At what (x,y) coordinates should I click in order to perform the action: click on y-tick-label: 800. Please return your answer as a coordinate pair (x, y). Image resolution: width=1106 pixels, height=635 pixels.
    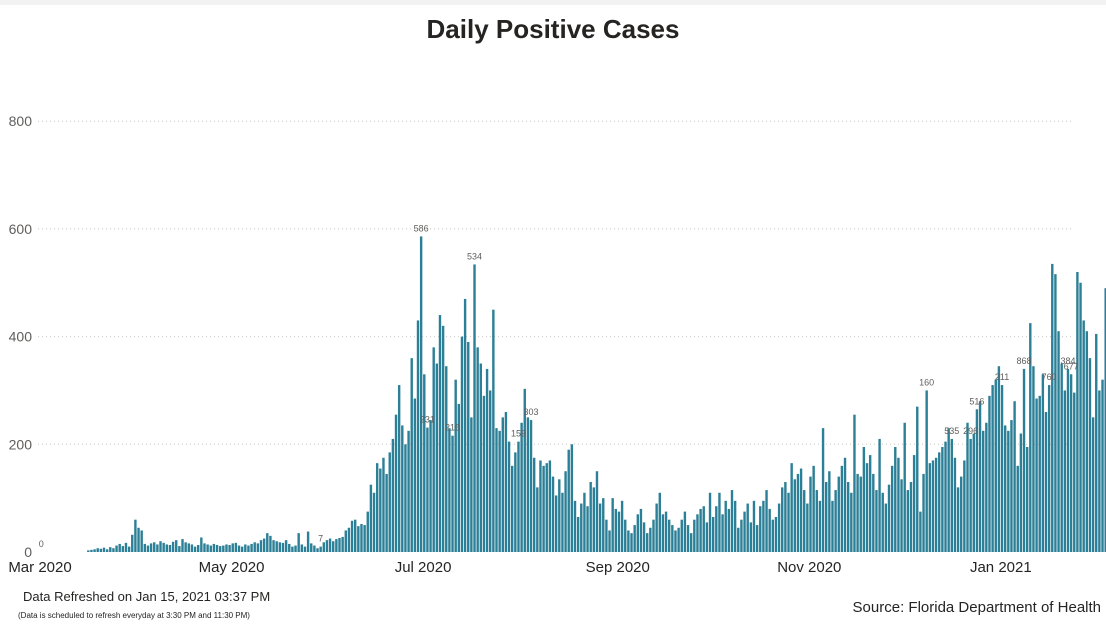
    Looking at the image, I should click on (21, 121).